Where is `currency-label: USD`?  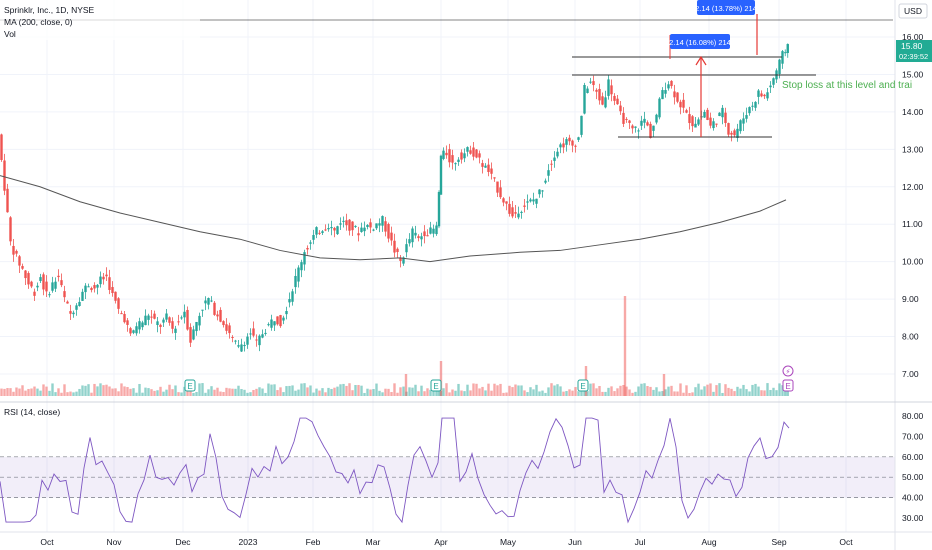 currency-label: USD is located at coordinates (913, 11).